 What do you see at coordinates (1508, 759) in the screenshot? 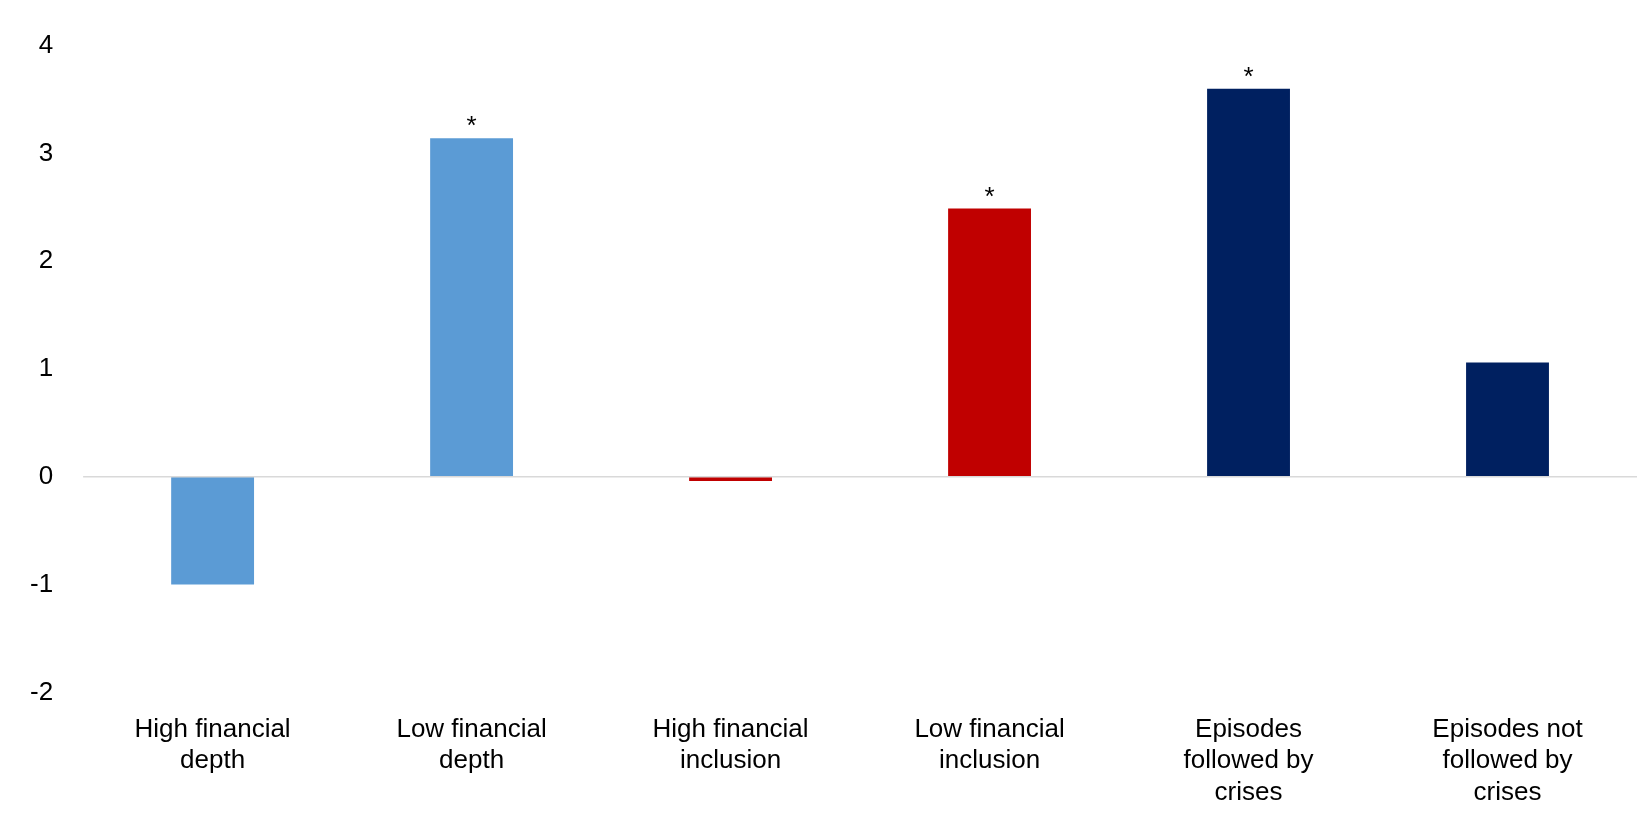
I see `x-tick-label: Episodes not followed by crises` at bounding box center [1508, 759].